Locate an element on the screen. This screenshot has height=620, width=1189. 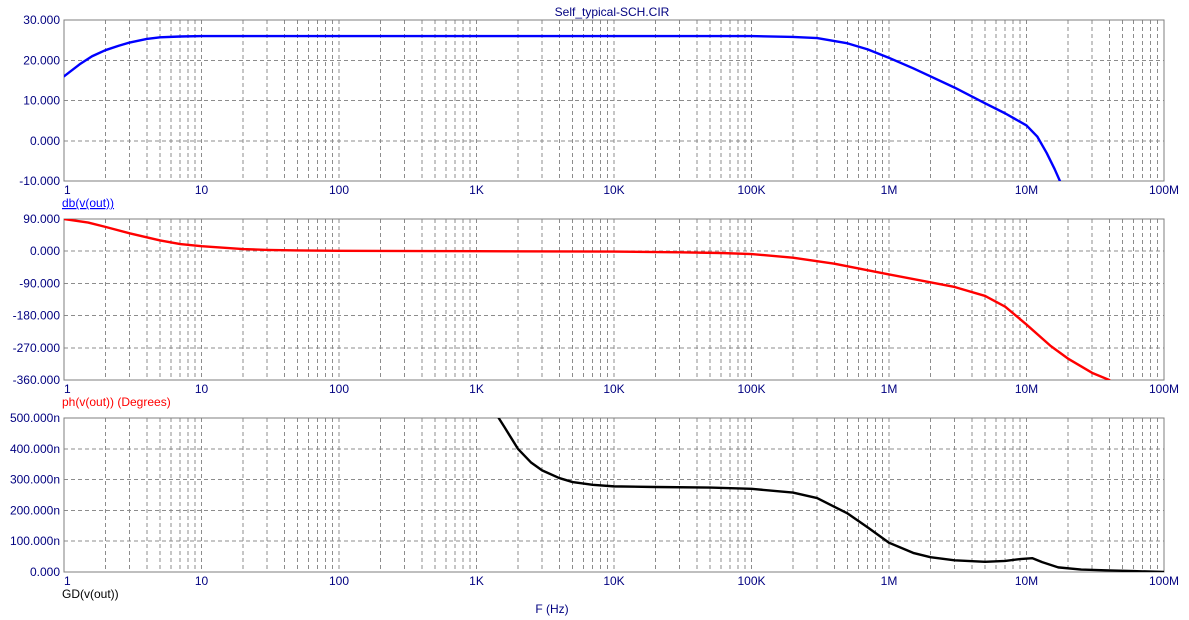
y-tick-label: 400.000n is located at coordinates (35, 449).